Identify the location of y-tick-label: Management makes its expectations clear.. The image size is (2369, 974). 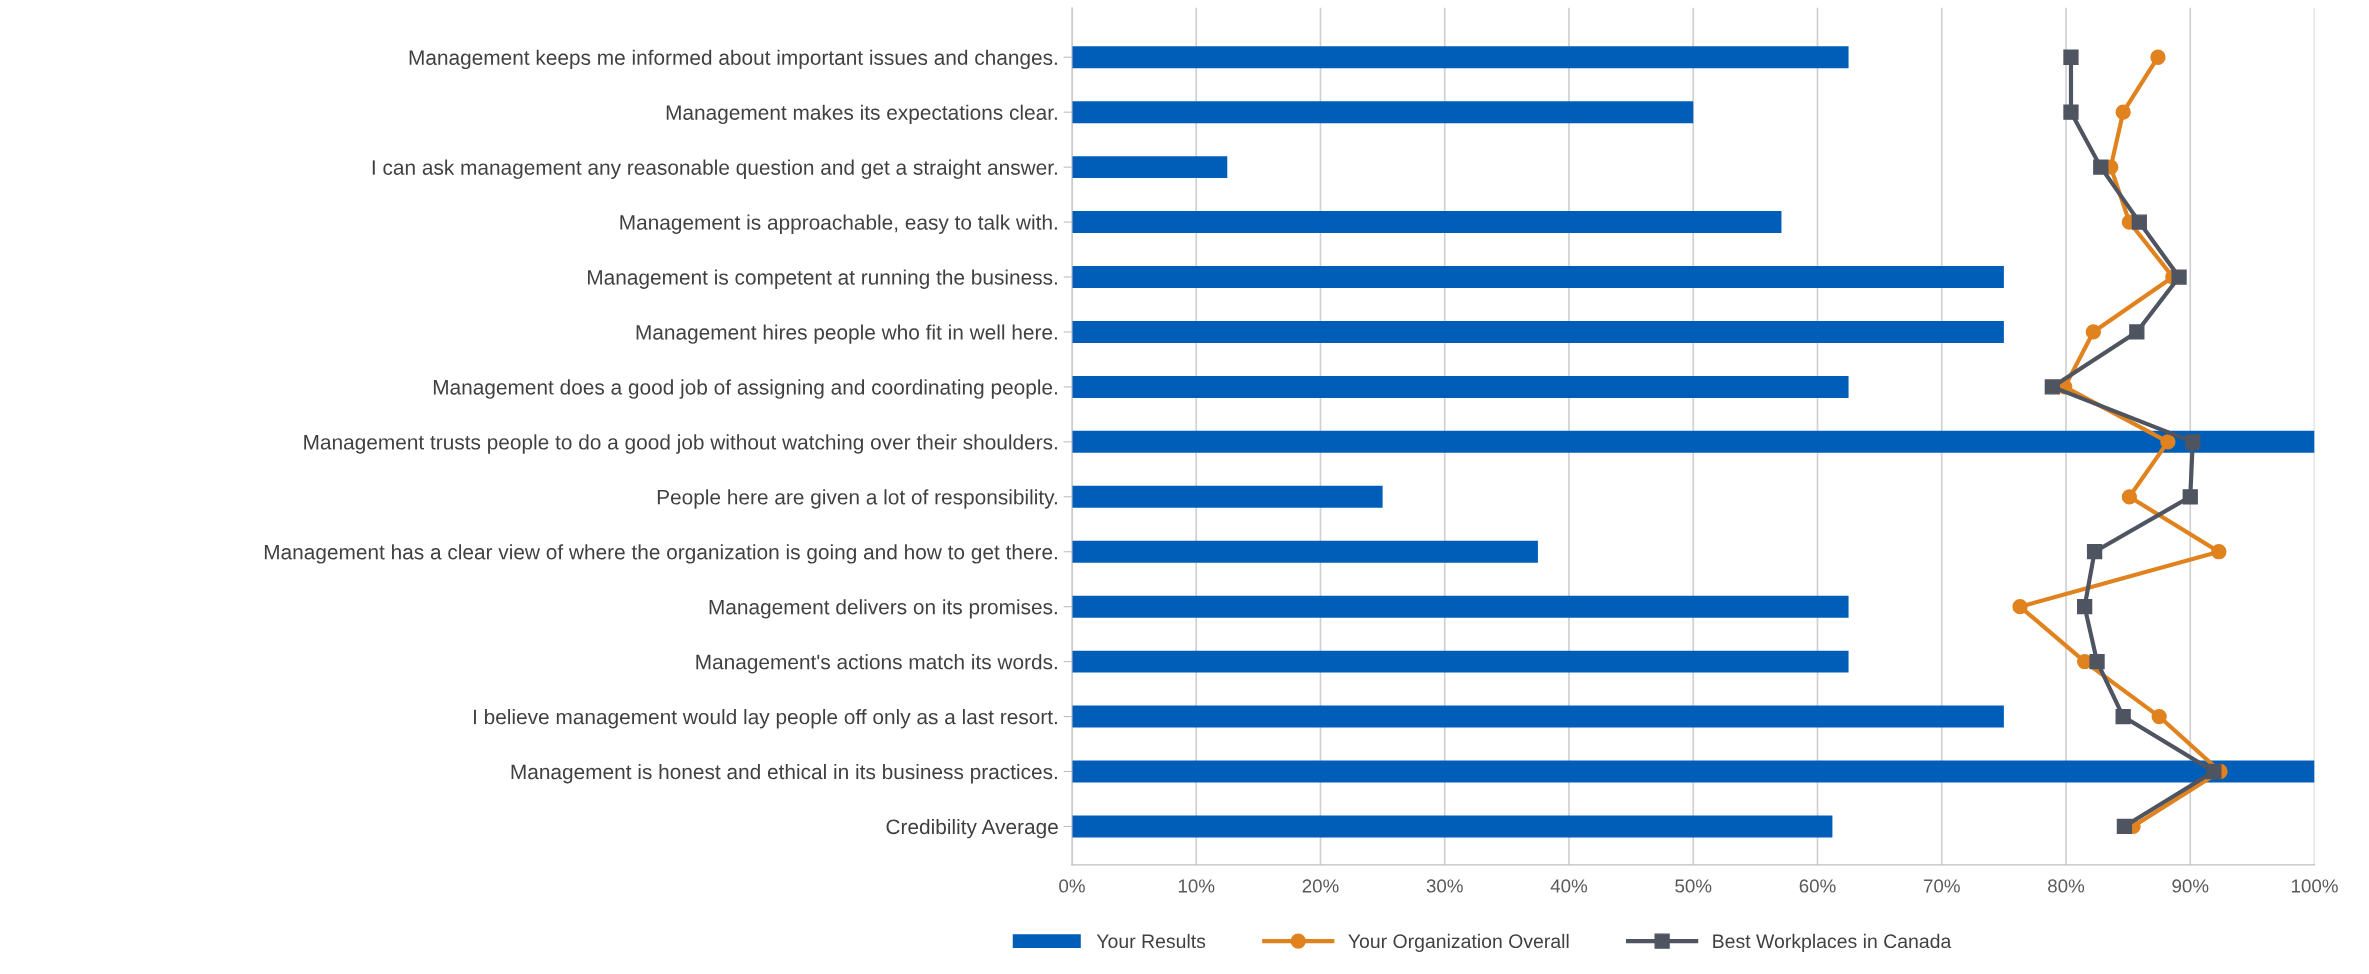
(861, 114).